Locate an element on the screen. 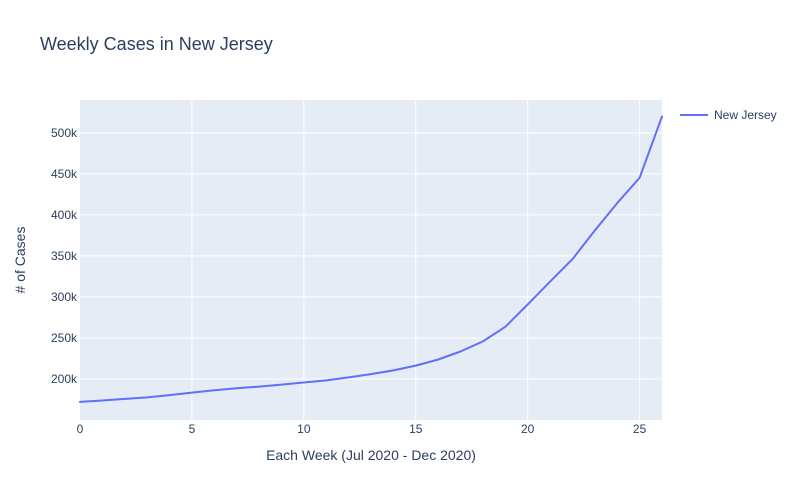  y-tick-label: 250k is located at coordinates (64, 338).